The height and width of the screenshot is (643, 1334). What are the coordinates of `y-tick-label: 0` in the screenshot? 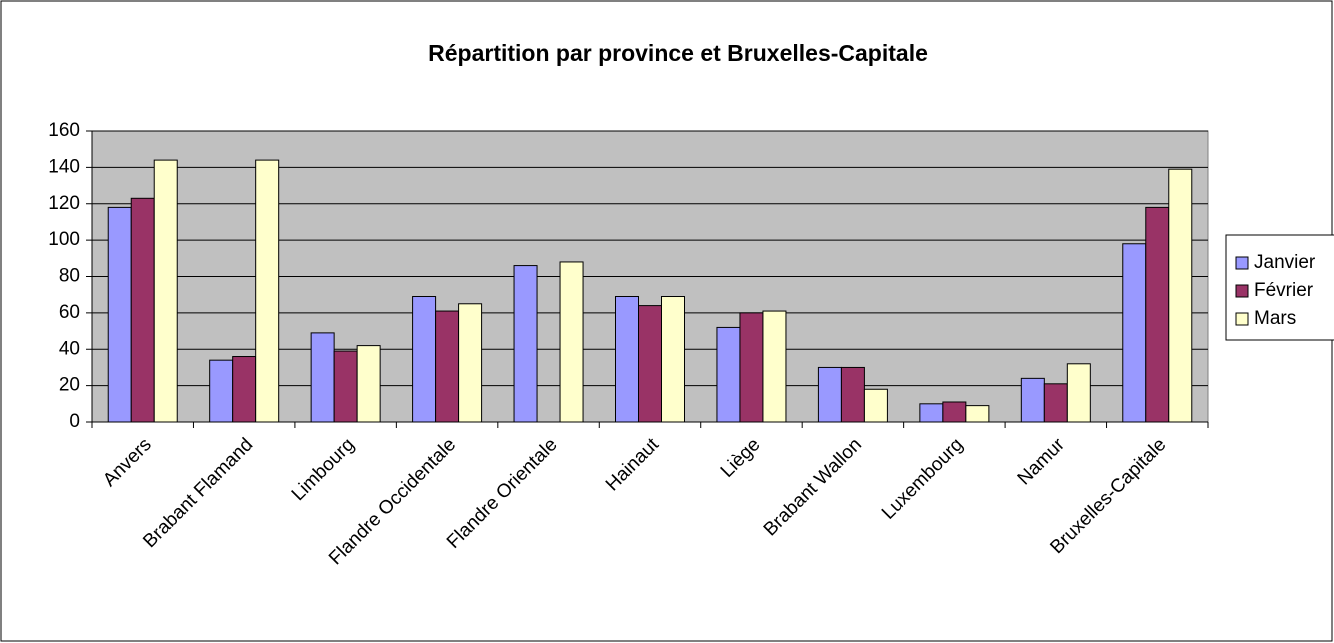 It's located at (74, 421).